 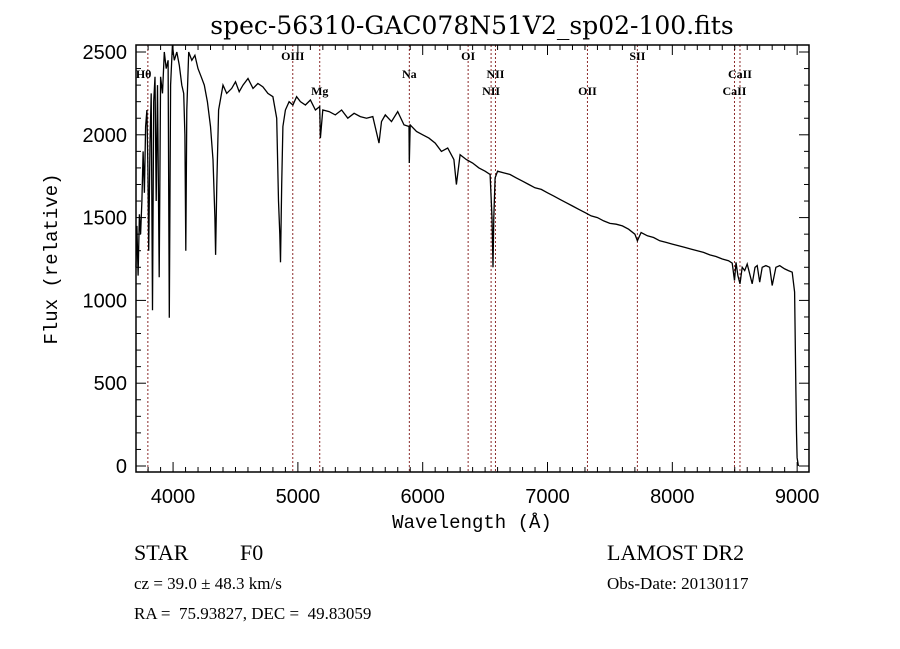 What do you see at coordinates (547, 497) in the screenshot?
I see `x-tick-label: 7000` at bounding box center [547, 497].